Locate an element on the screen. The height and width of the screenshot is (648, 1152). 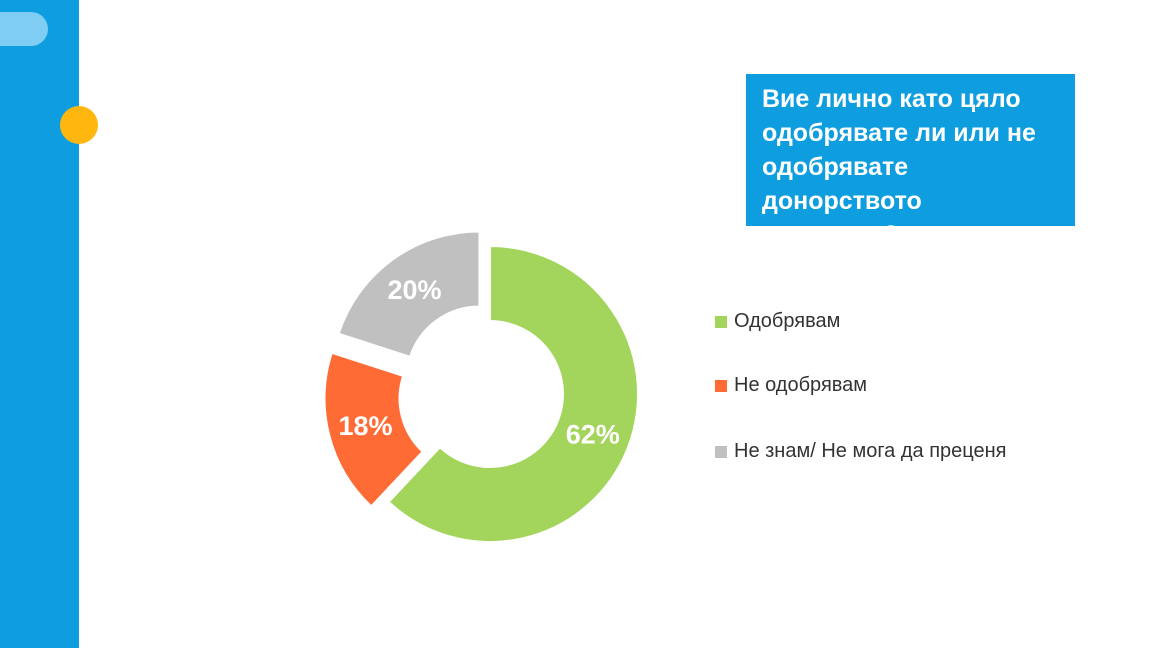
slice-label-approve: 62% is located at coordinates (593, 435).